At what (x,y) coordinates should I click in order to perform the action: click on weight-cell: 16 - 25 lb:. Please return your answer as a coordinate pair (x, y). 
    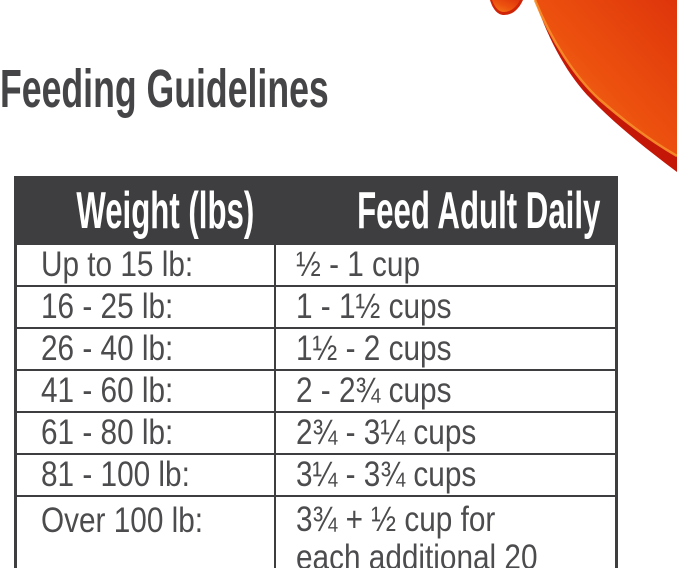
    Looking at the image, I should click on (145, 307).